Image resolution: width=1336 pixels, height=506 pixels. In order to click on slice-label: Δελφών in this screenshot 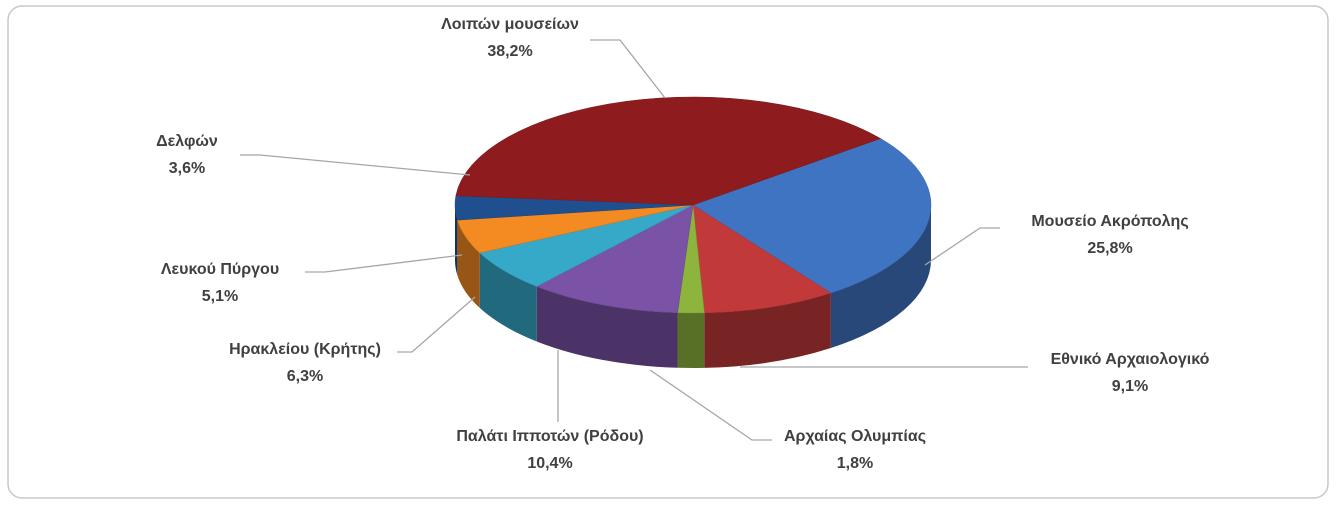, I will do `click(187, 141)`.